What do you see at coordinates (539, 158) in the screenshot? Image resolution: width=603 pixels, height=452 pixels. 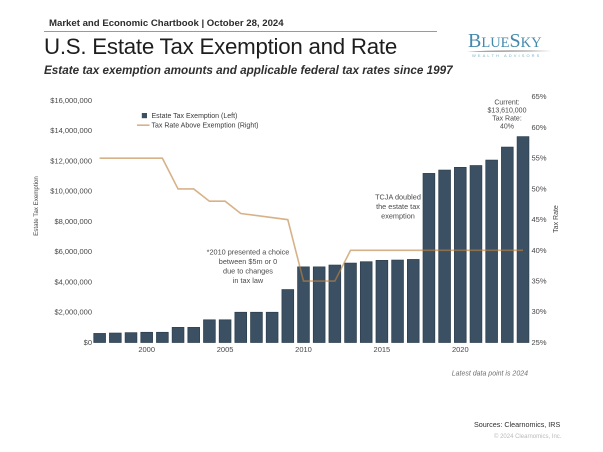 I see `svg-text: 55%` at bounding box center [539, 158].